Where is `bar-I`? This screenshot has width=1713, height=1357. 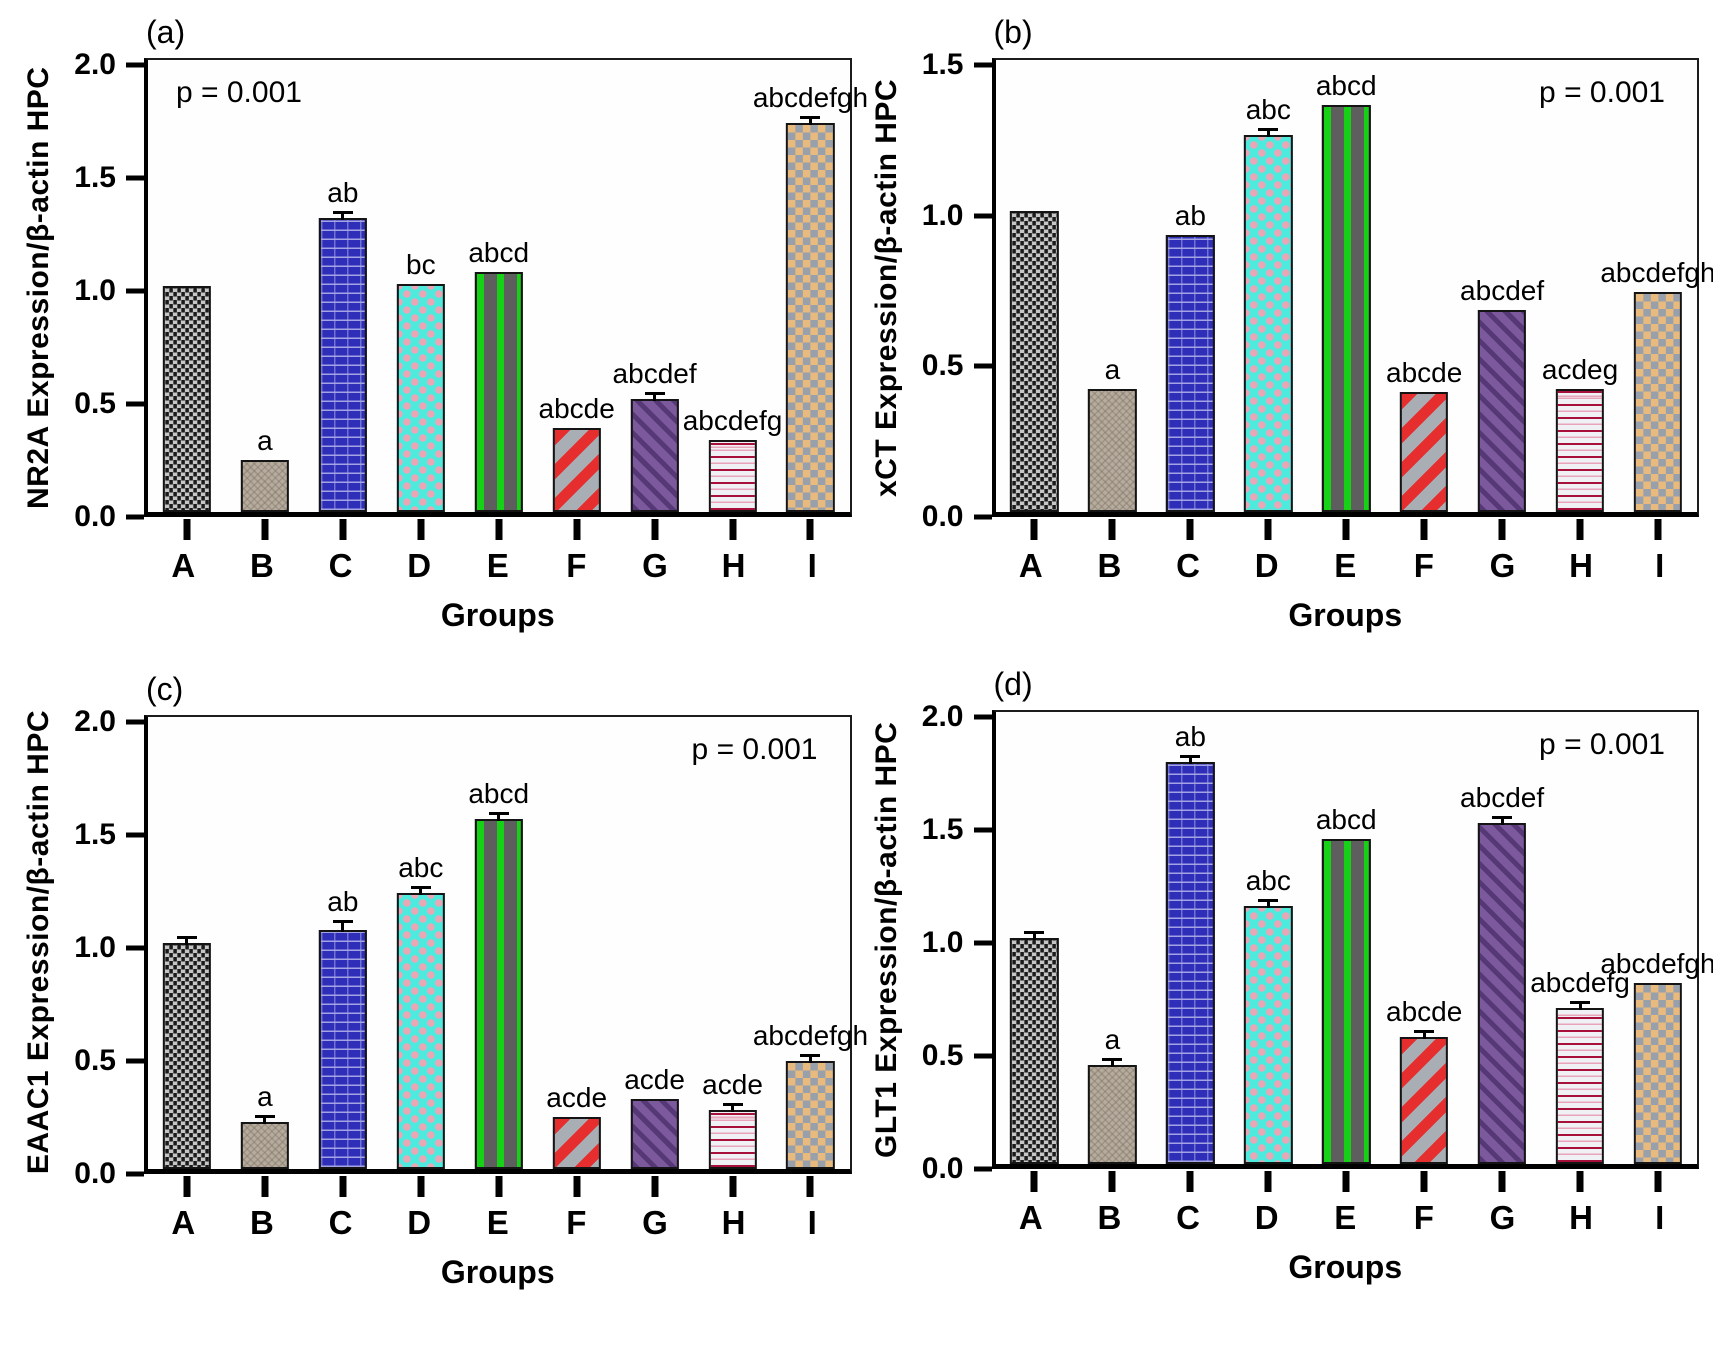 bar-I is located at coordinates (1658, 402).